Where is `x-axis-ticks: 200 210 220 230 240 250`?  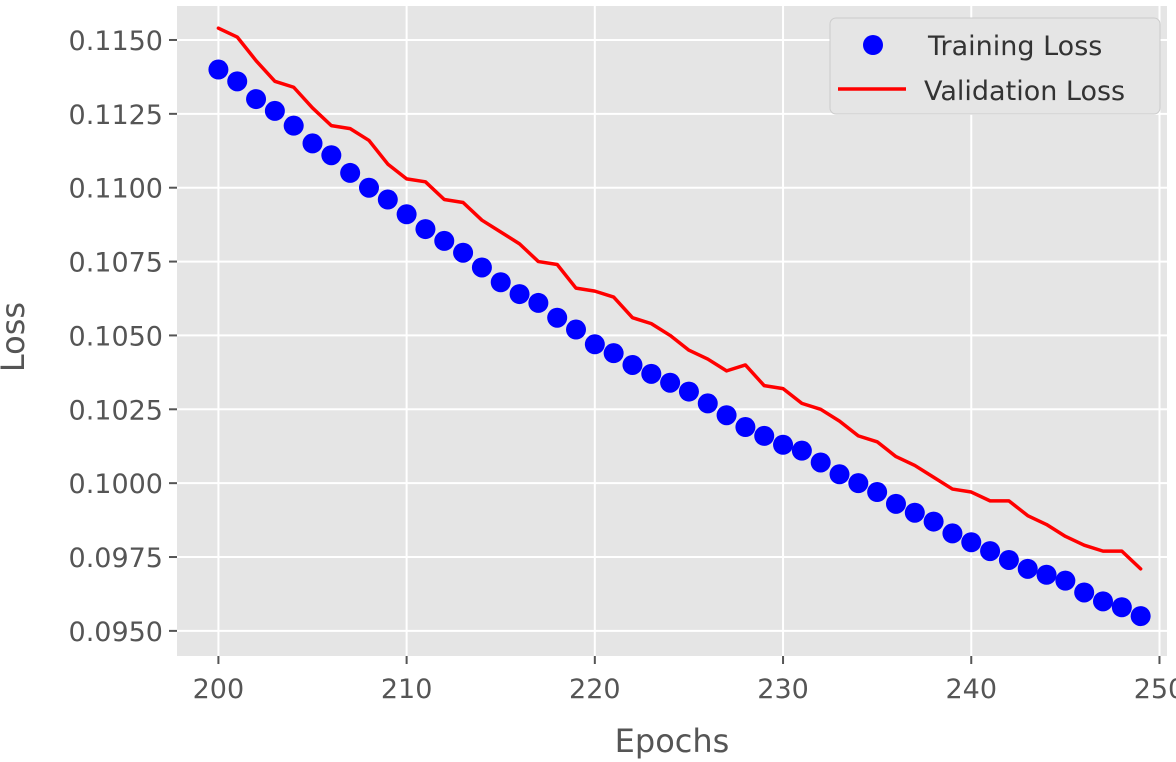
x-axis-ticks: 200 210 220 230 240 250 is located at coordinates (684, 680).